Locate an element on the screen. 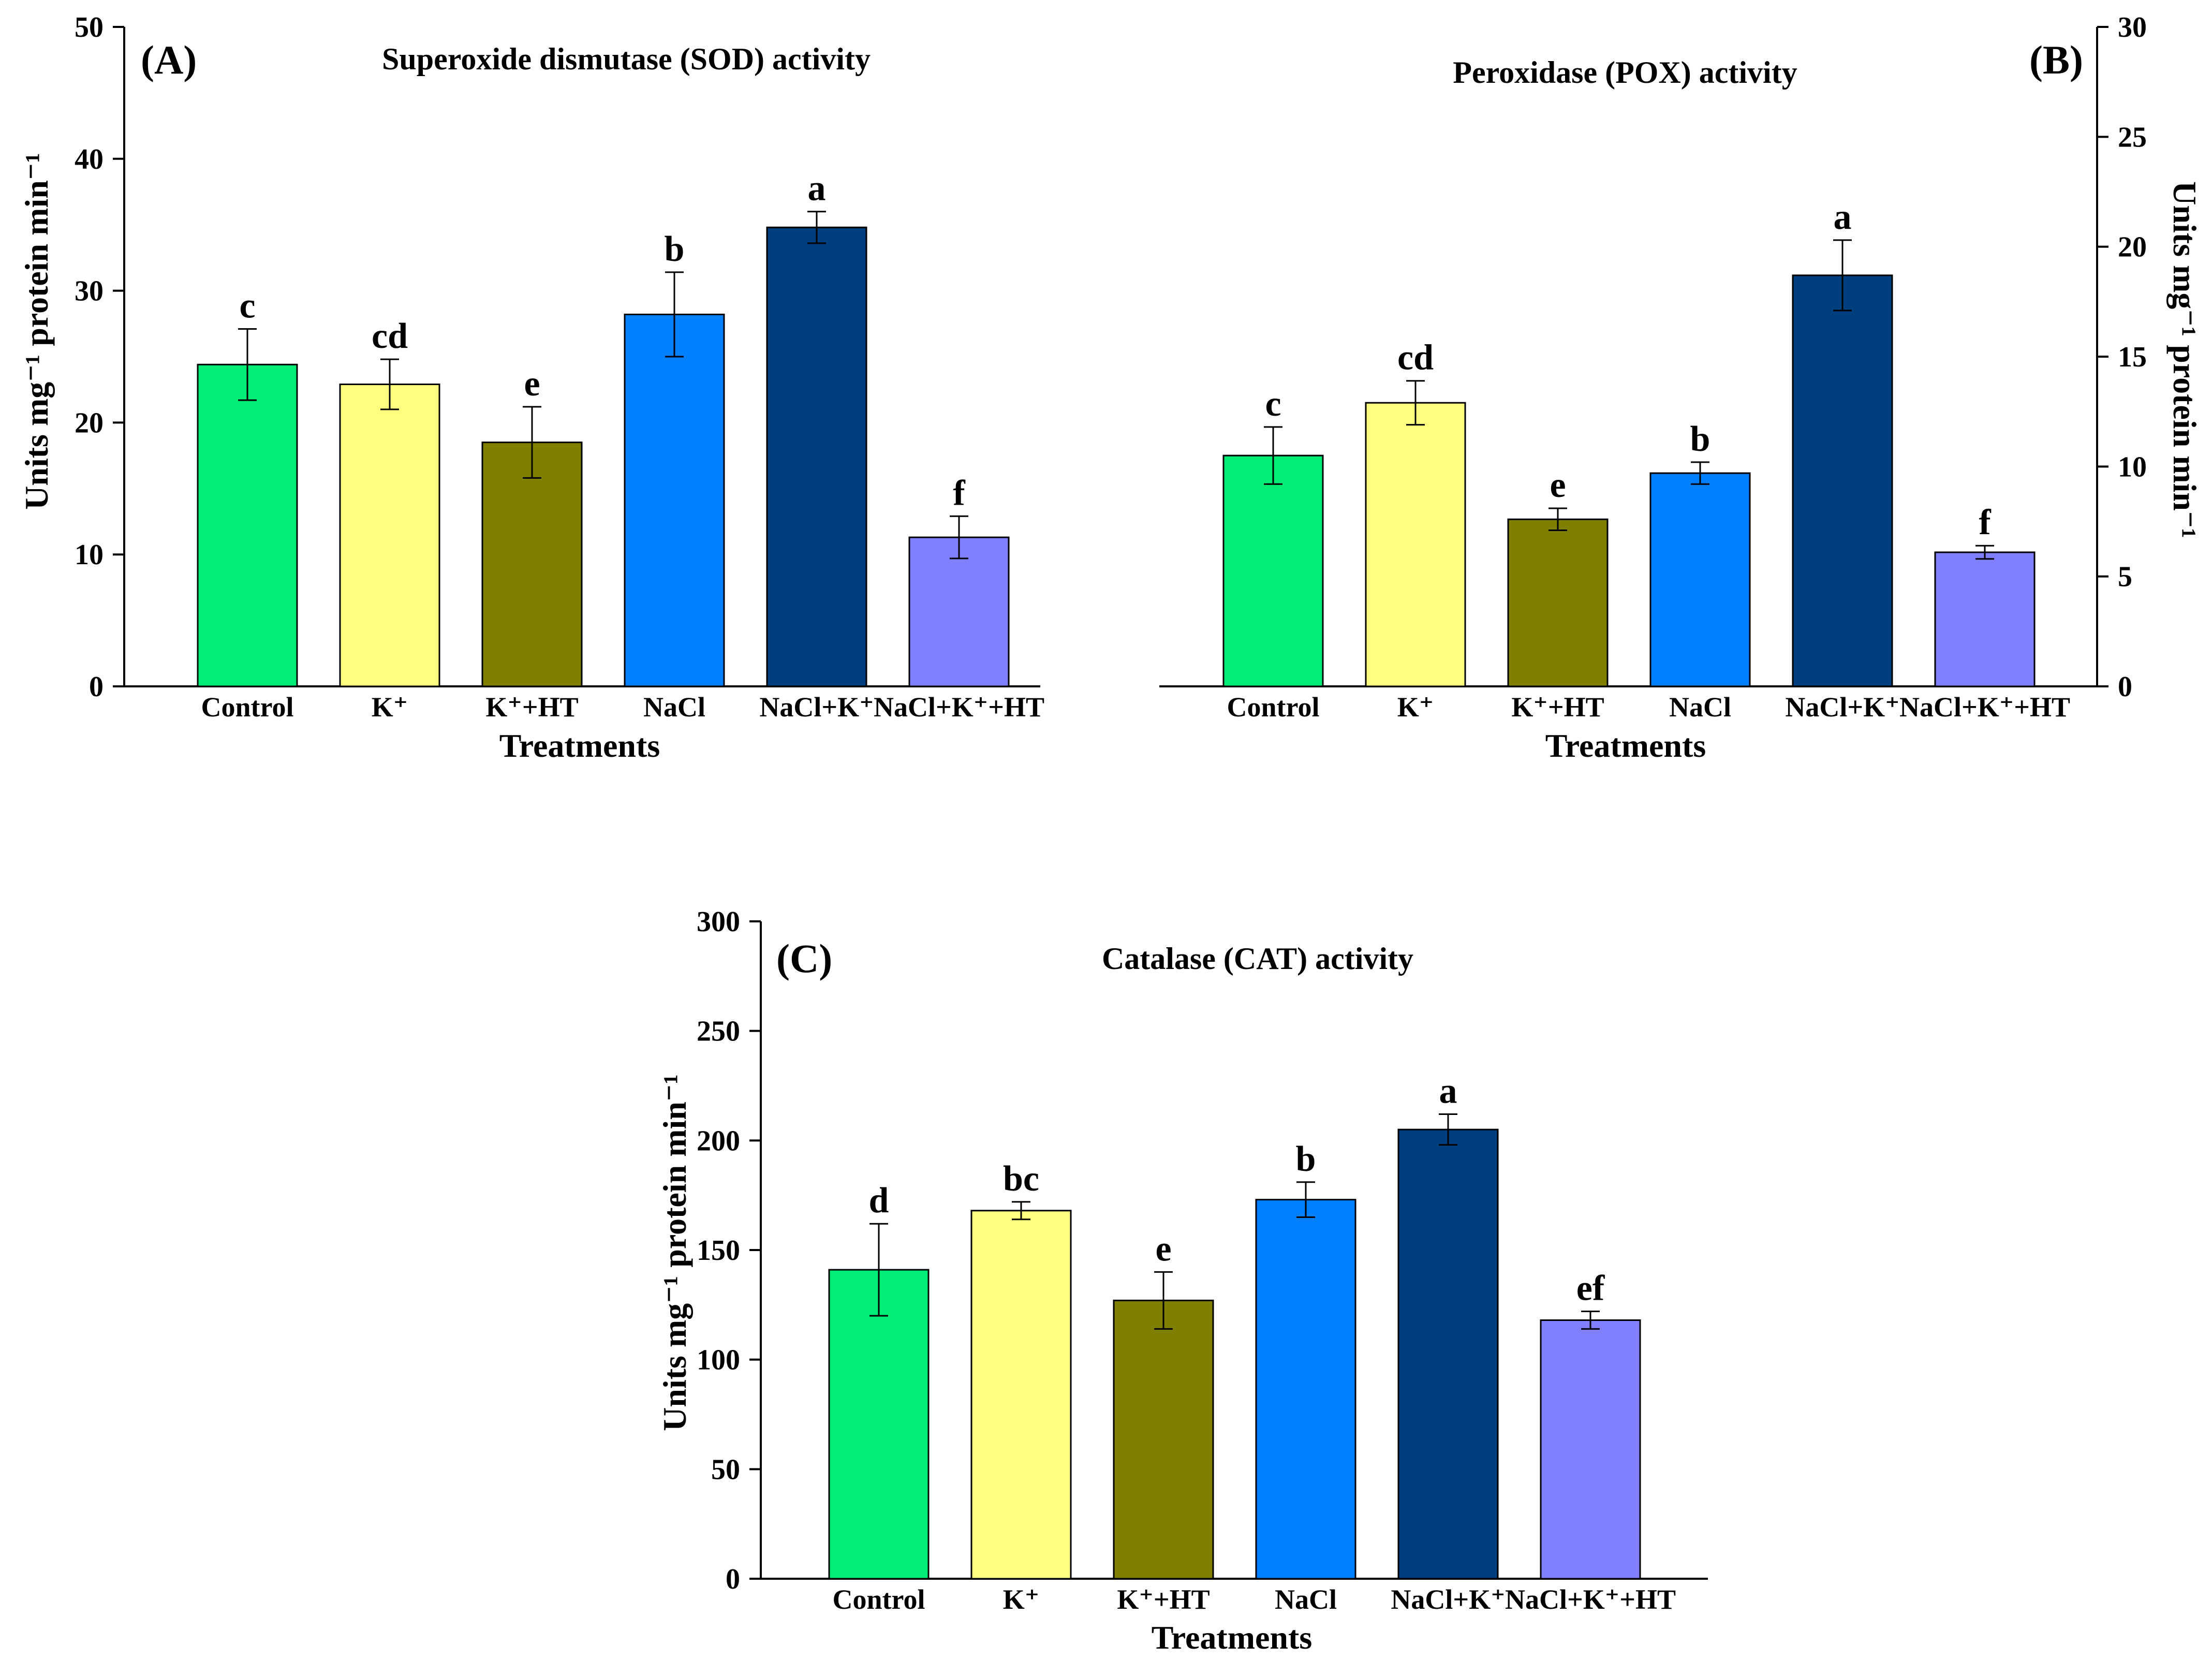 The width and height of the screenshot is (2212, 1660). panel-tag: (B) is located at coordinates (2056, 59).